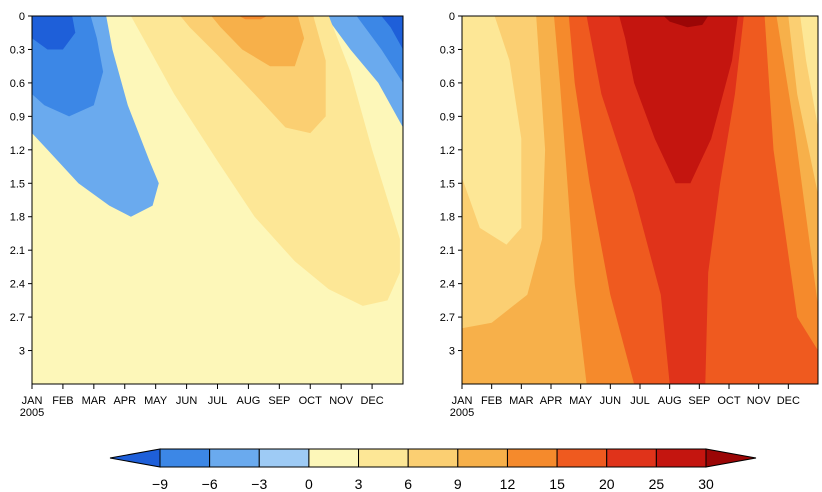  What do you see at coordinates (657, 484) in the screenshot?
I see `colorbar-label: 25` at bounding box center [657, 484].